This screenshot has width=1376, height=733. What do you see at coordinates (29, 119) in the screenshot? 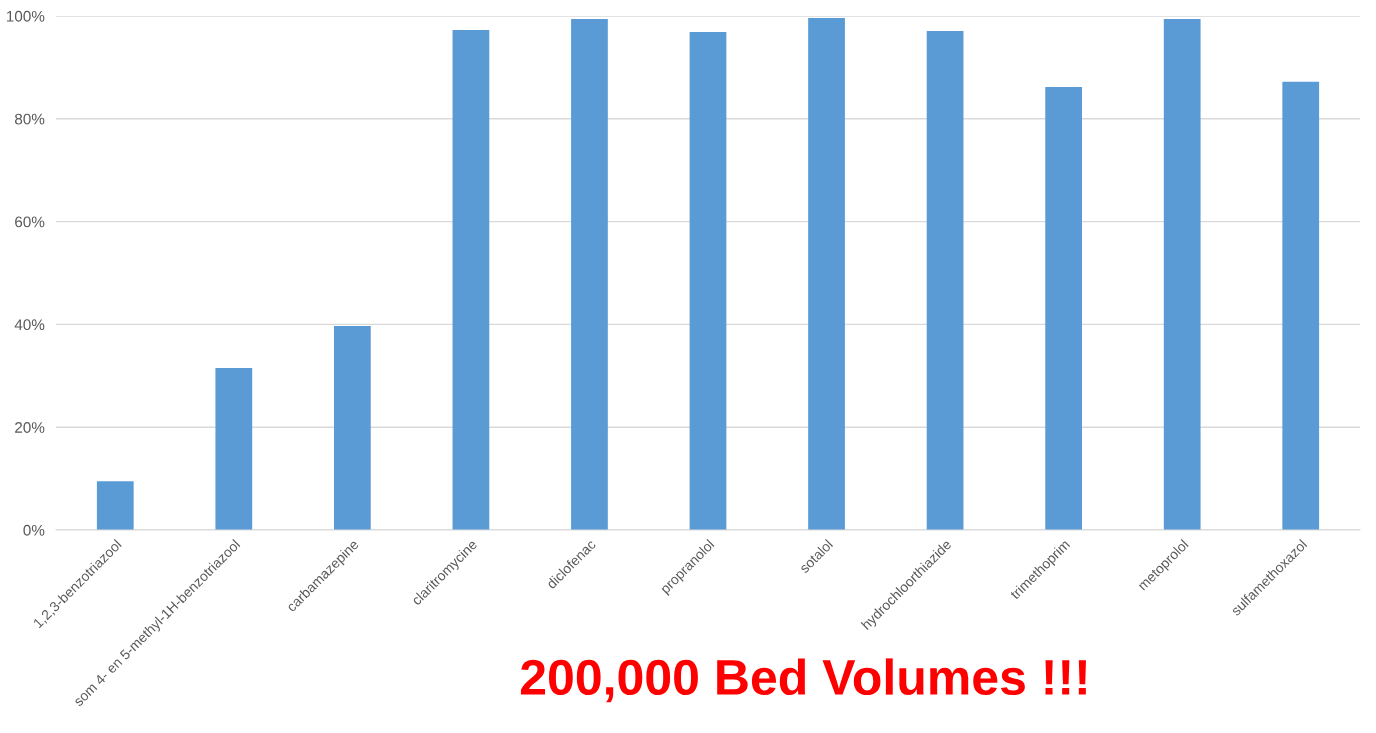
I see `y-tick-label: 80%` at bounding box center [29, 119].